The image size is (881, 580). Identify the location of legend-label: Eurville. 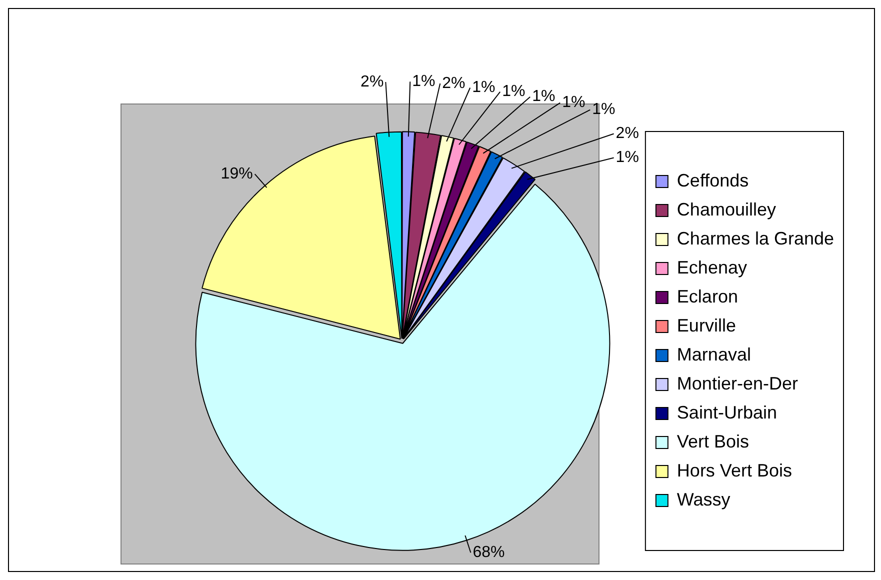
(706, 325).